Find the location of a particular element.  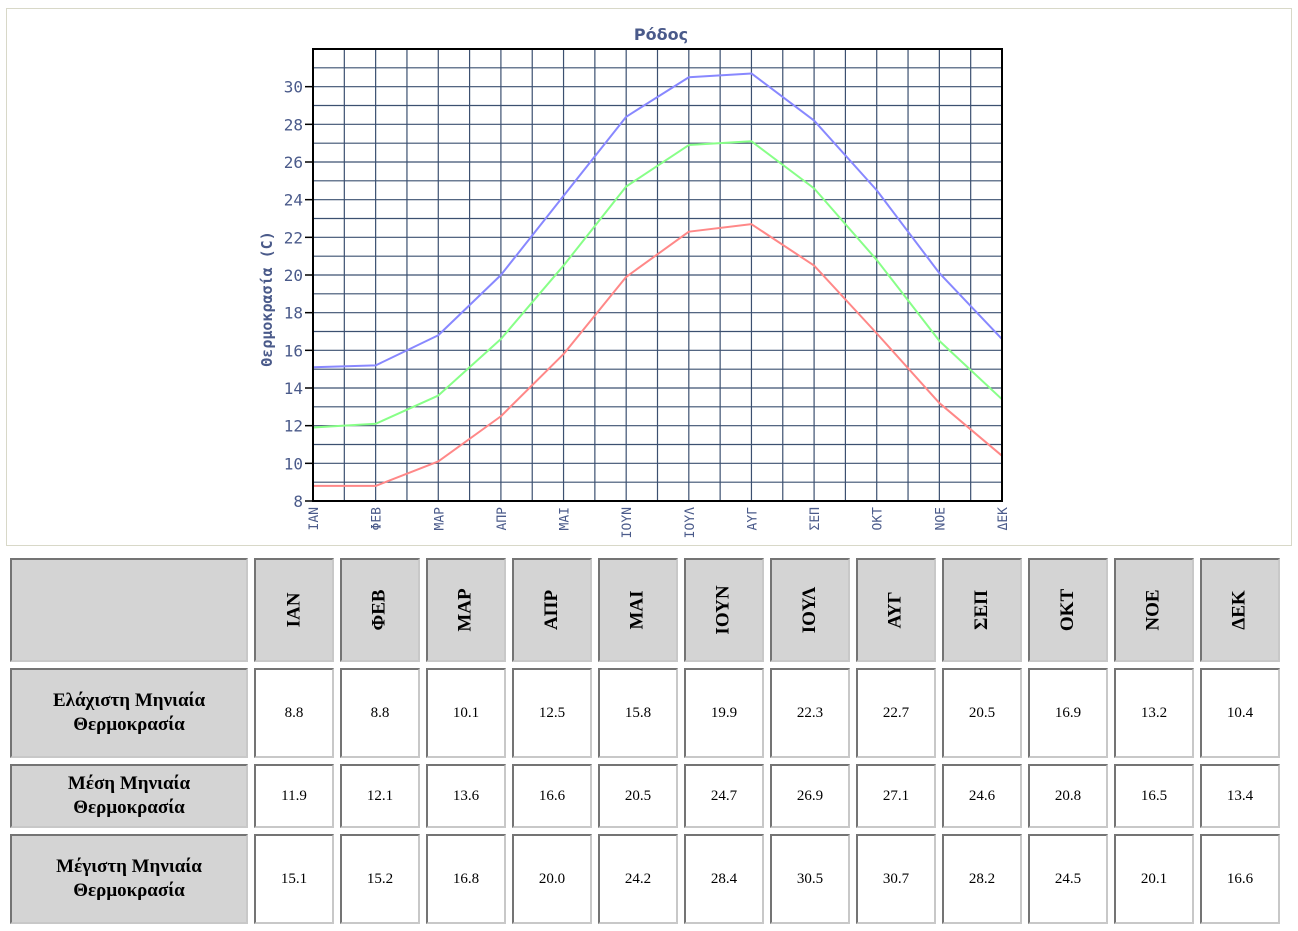

x-tick-label: ΙΟΥΛ is located at coordinates (690, 522).